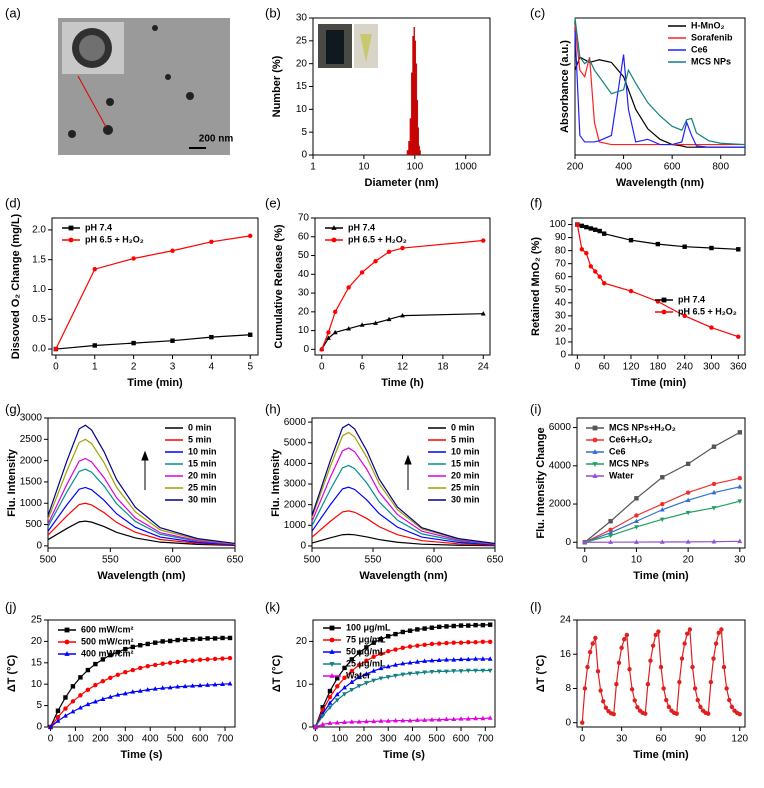 This screenshot has width=764, height=788. What do you see at coordinates (313, 167) in the screenshot?
I see `x-tick-label: 1` at bounding box center [313, 167].